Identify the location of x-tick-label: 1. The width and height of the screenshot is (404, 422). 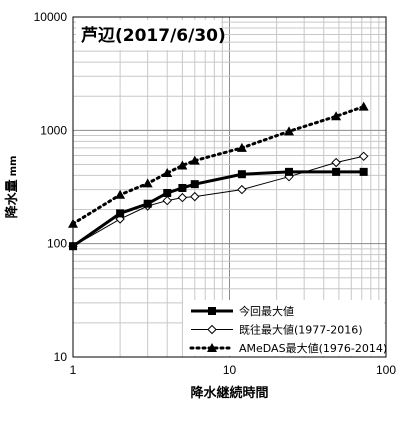
(73, 370).